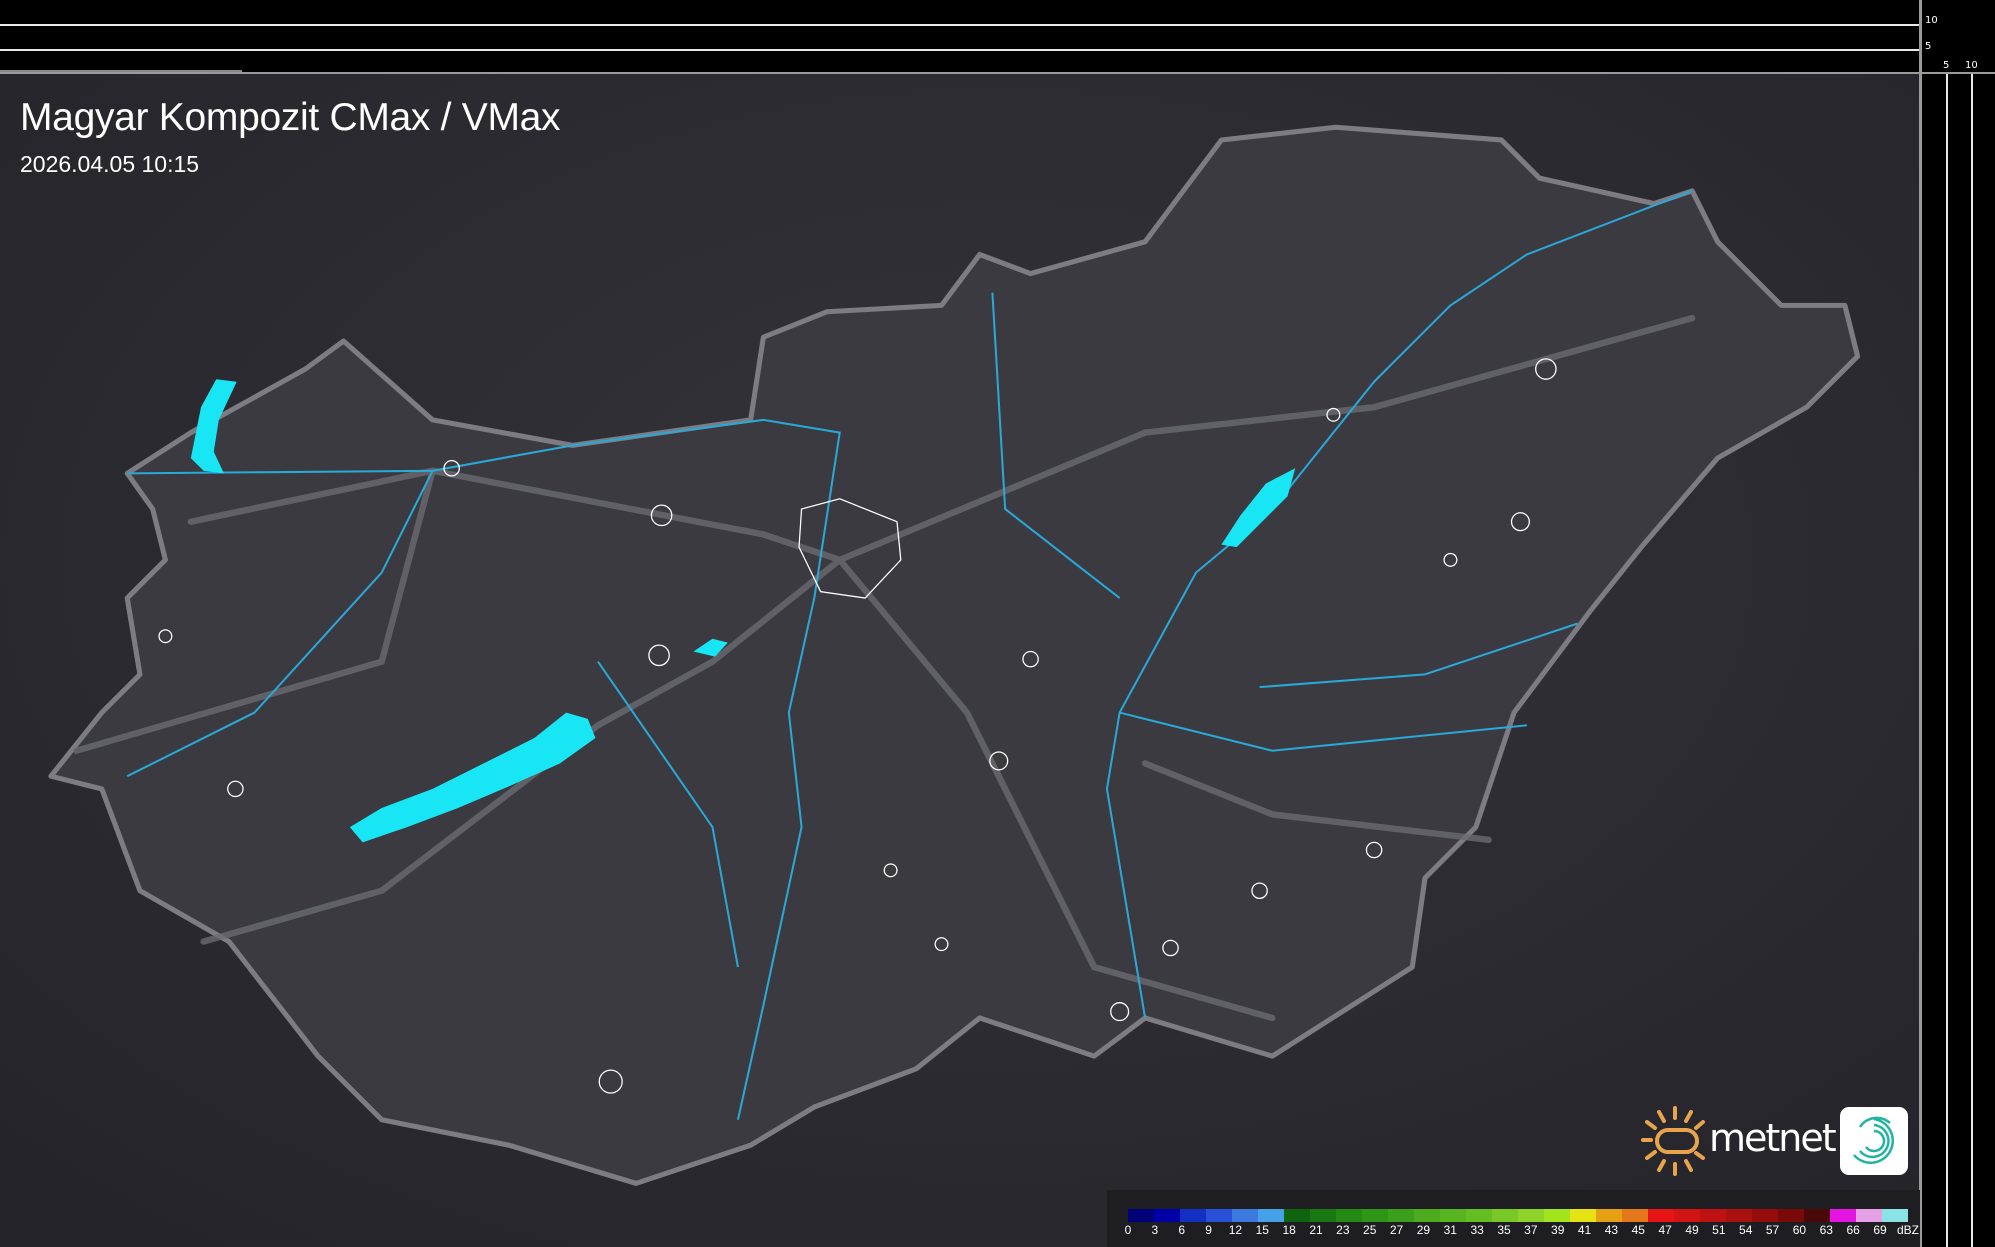 The height and width of the screenshot is (1247, 1995). Describe the element at coordinates (1638, 1230) in the screenshot. I see `scale-tick-label: 45` at that location.